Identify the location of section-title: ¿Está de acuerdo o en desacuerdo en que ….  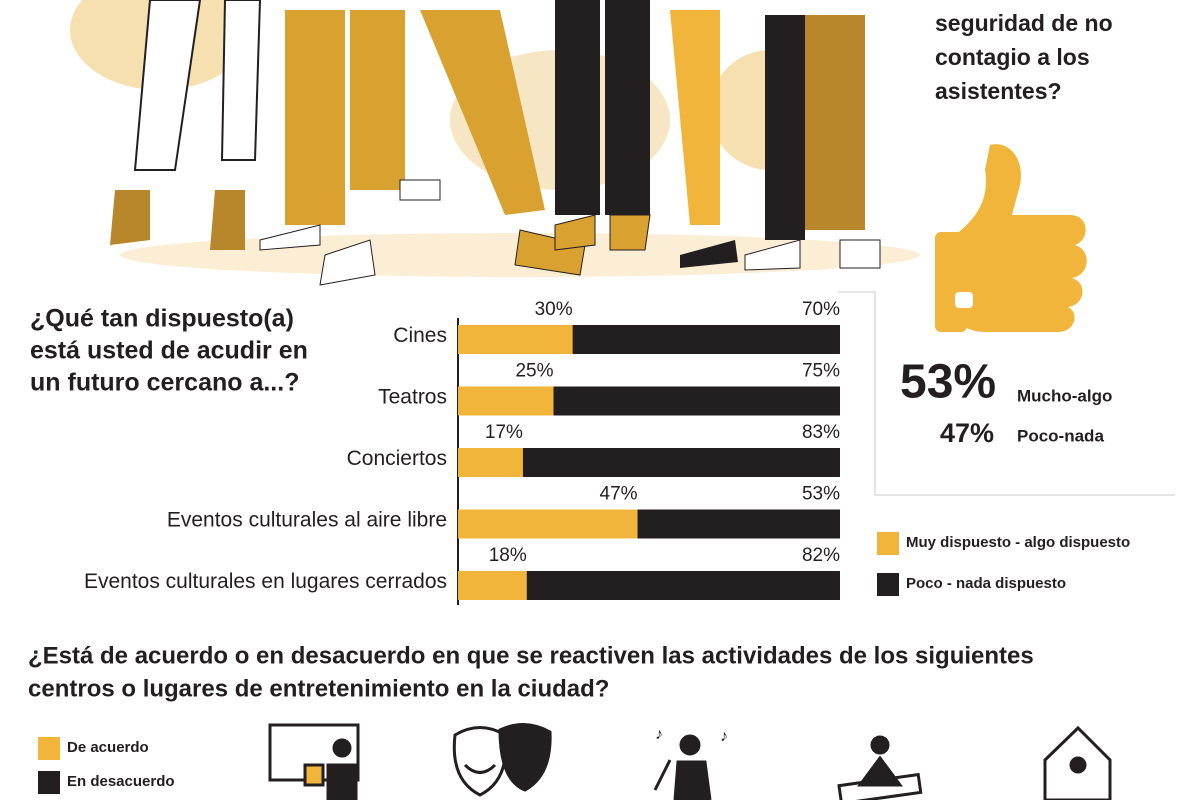
(531, 655).